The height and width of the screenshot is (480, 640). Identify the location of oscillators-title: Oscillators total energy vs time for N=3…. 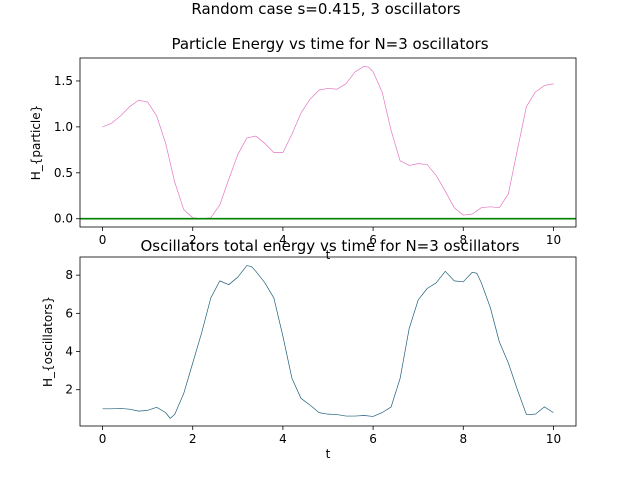
(329, 246).